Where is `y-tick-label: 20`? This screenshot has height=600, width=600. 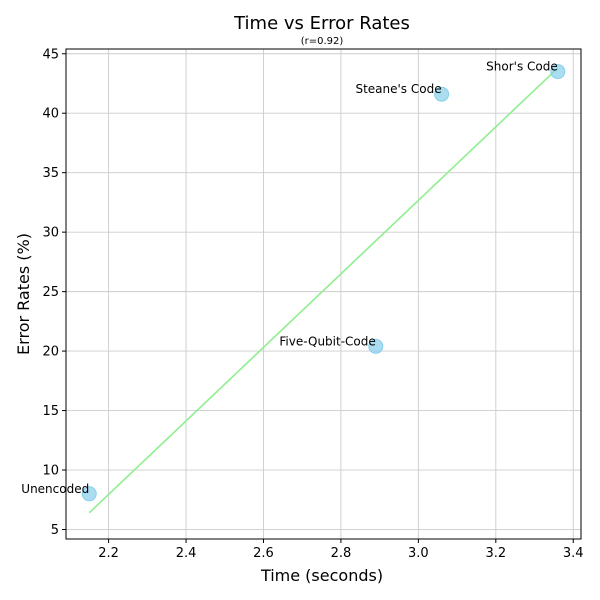
y-tick-label: 20 is located at coordinates (50, 352).